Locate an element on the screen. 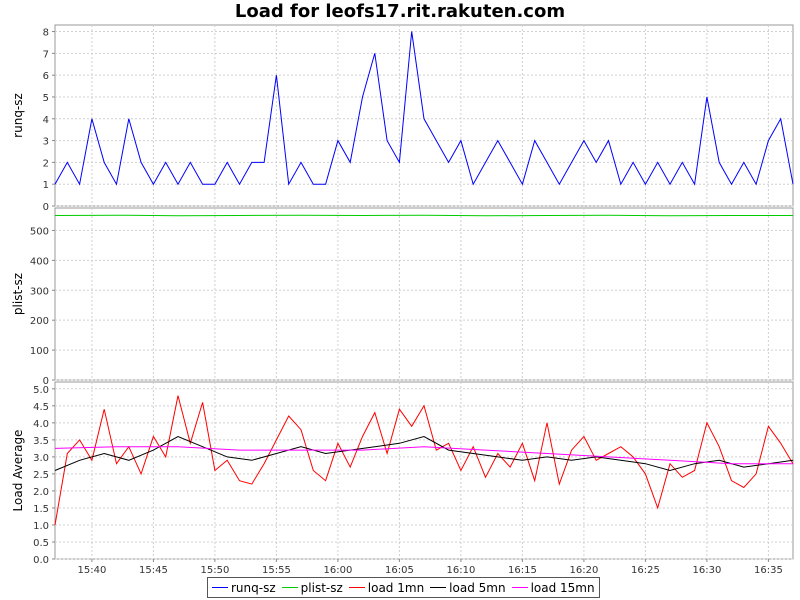 Image resolution: width=800 pixels, height=600 pixels. x-tick-label: 15:40 is located at coordinates (91, 570).